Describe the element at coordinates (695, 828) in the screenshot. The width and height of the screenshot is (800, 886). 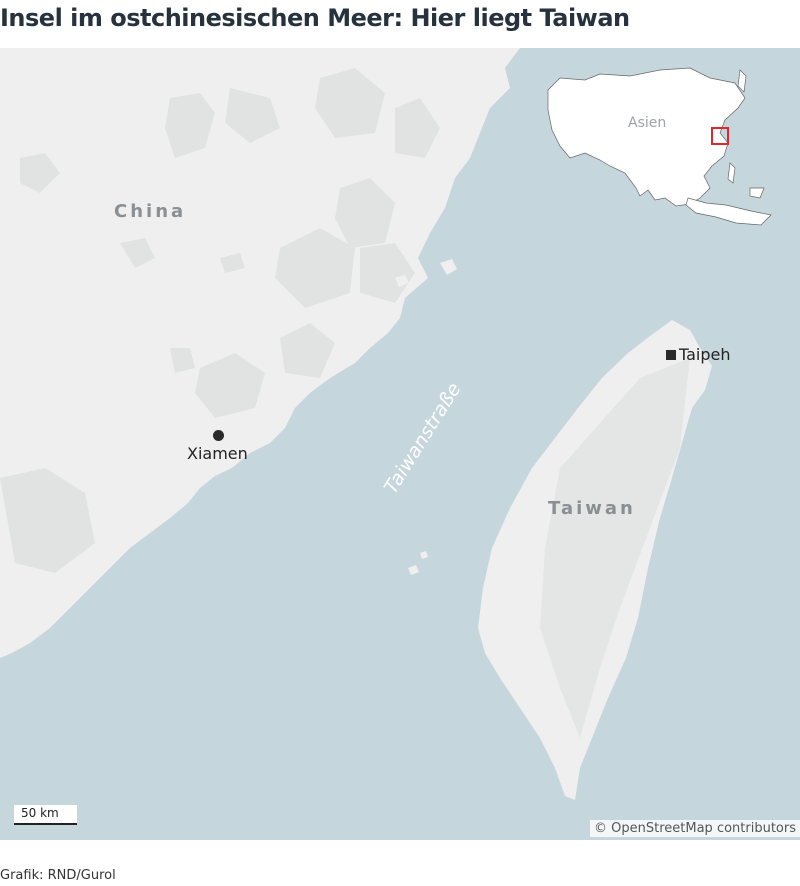
I see `map-attribution: © OpenStreetMap contributors` at that location.